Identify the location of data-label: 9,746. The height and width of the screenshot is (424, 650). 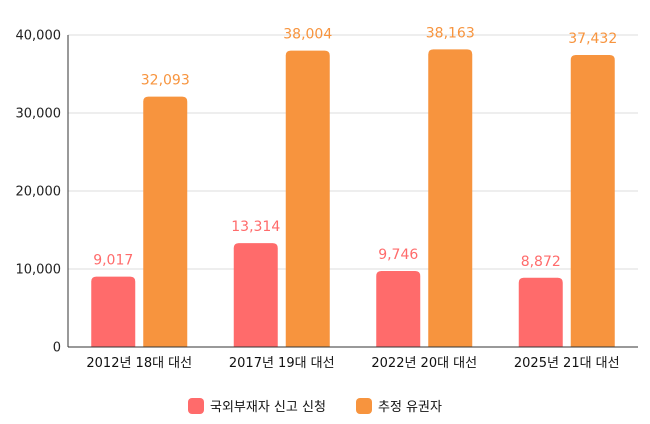
(398, 255).